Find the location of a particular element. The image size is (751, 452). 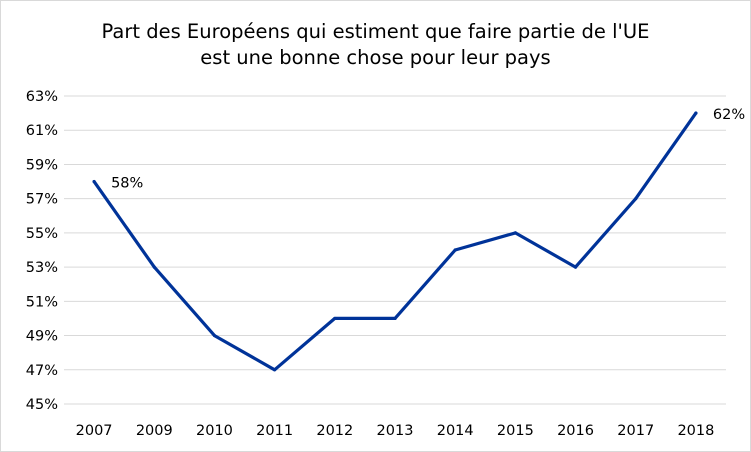

y-tick-label: 61% is located at coordinates (42, 131).